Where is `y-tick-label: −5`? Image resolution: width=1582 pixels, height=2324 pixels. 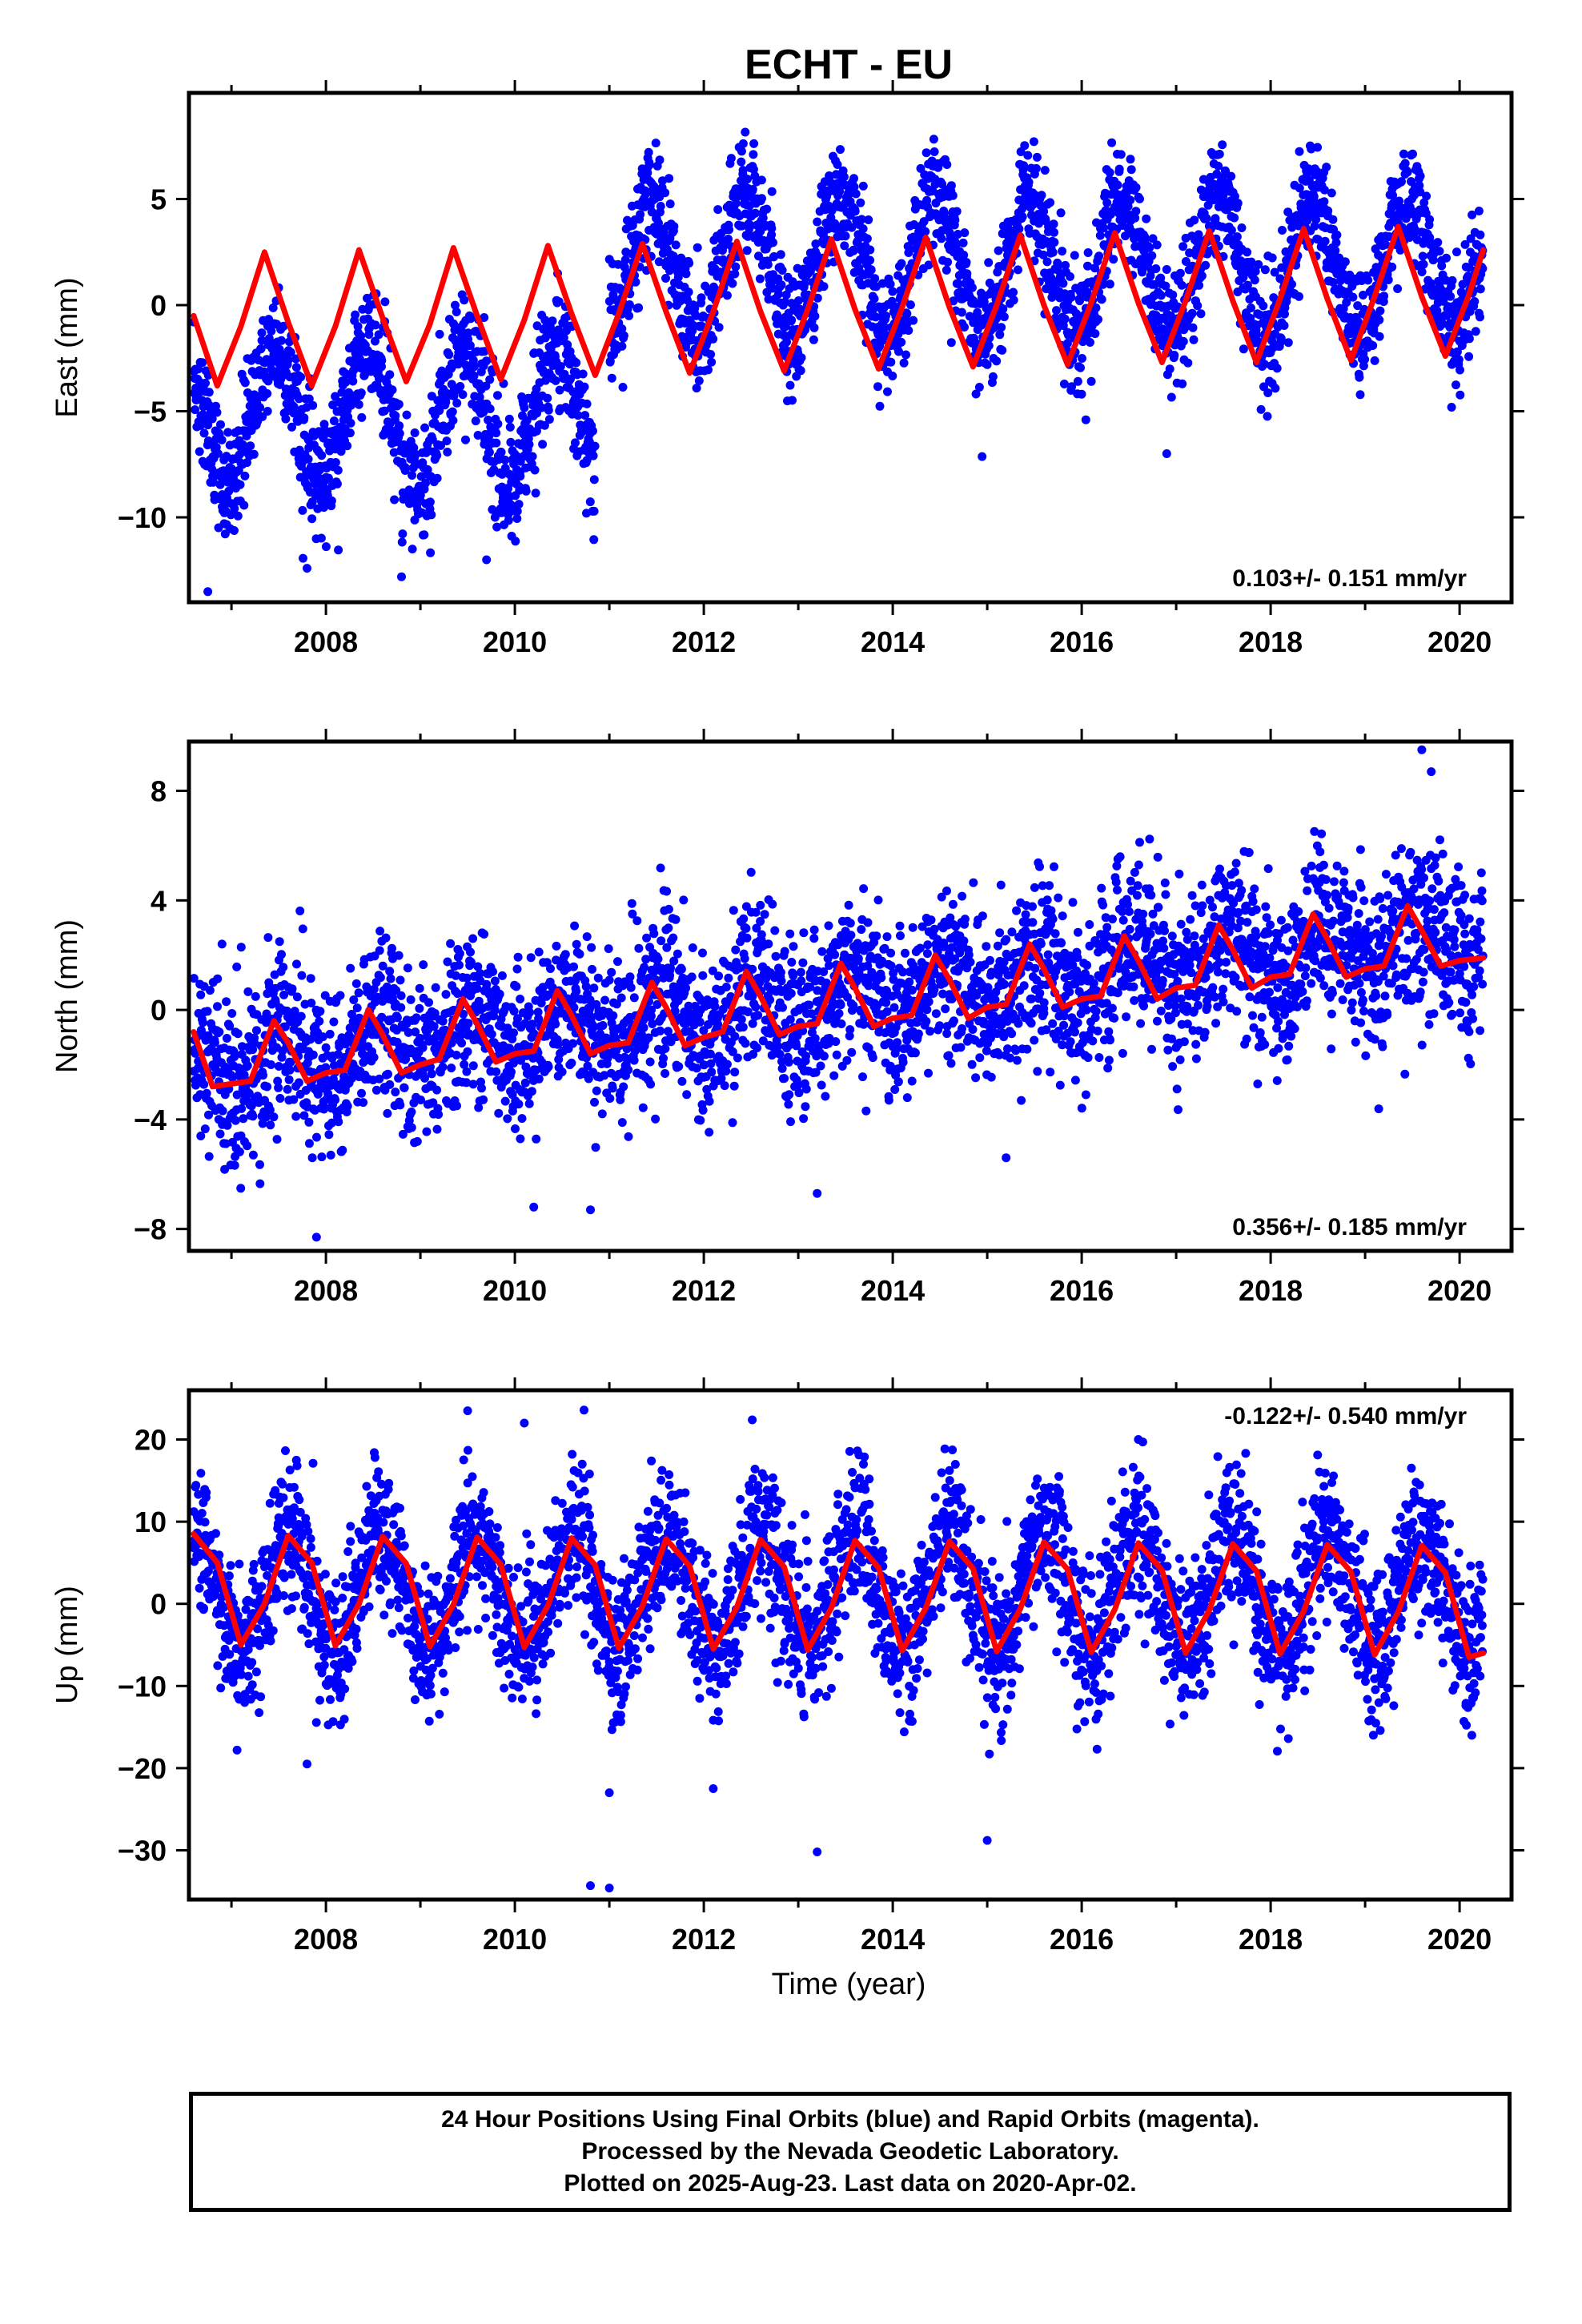 y-tick-label: −5 is located at coordinates (151, 412).